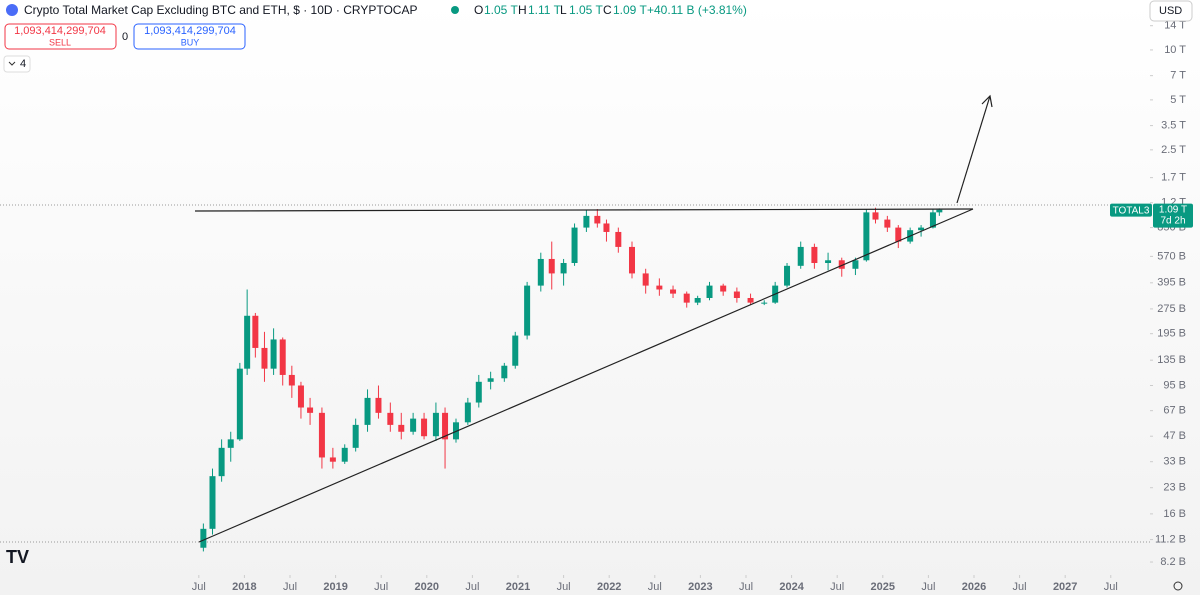  I want to click on status-dot, so click(455, 10).